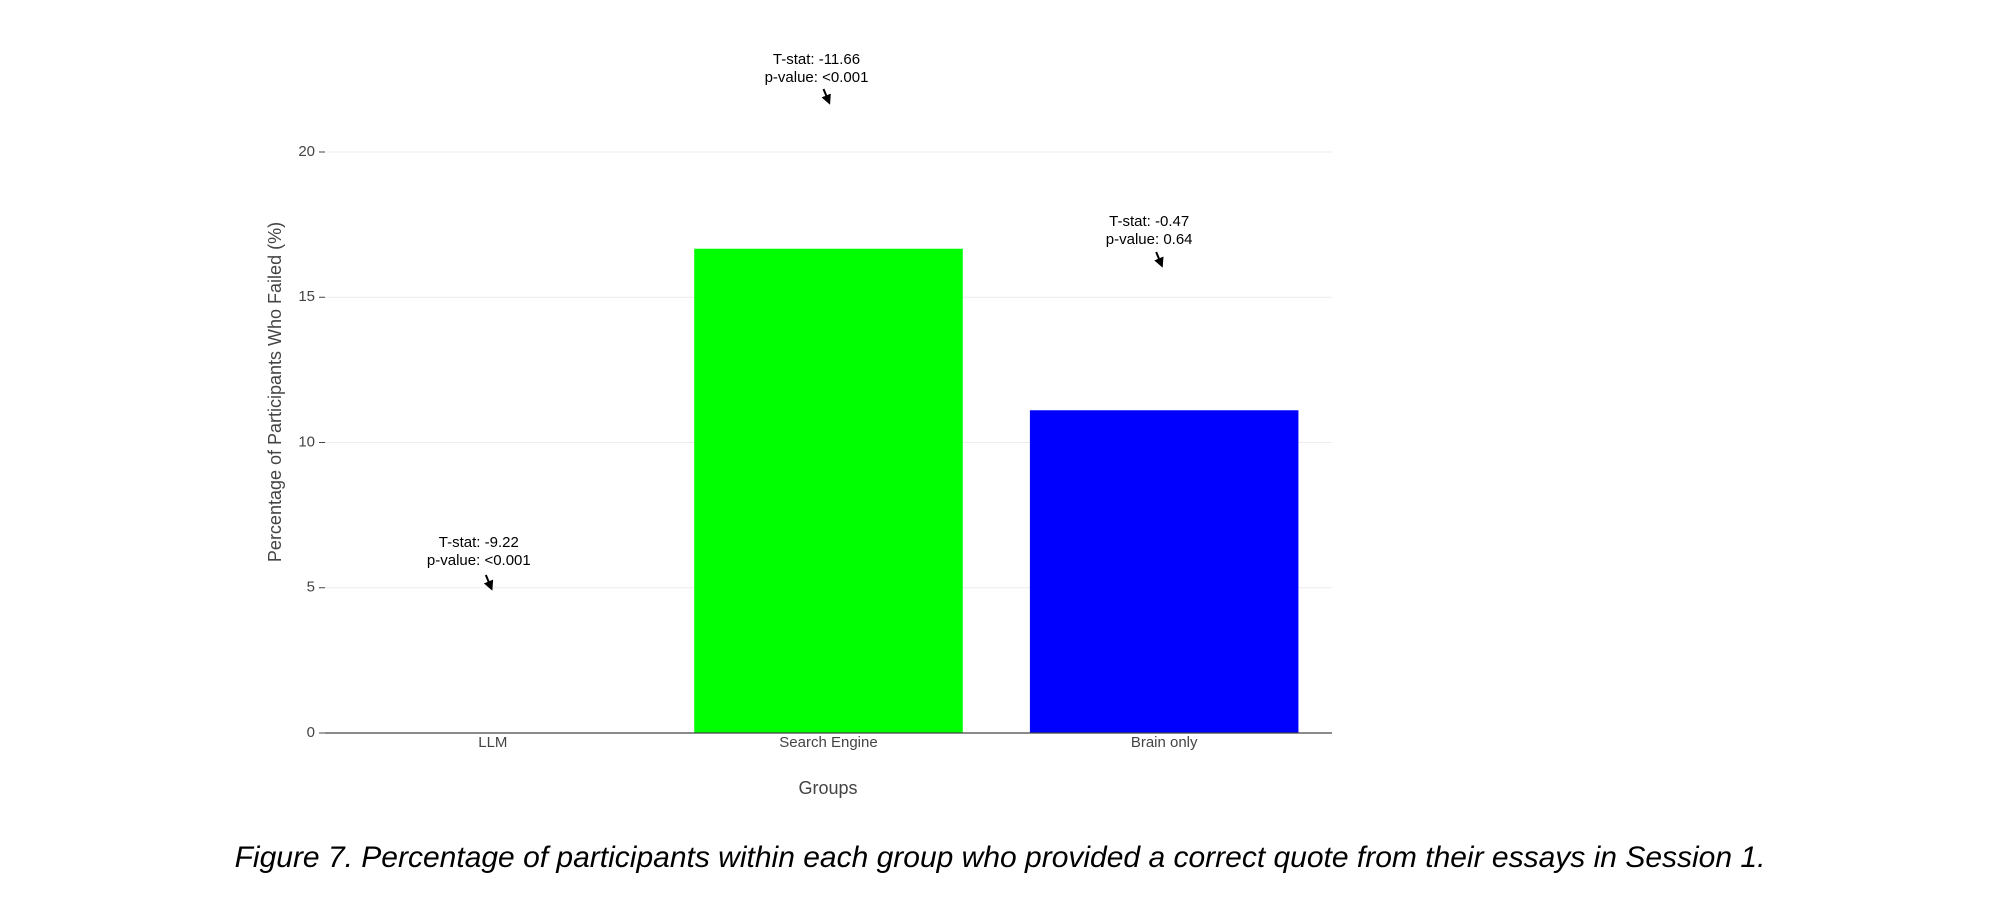 The image size is (2000, 908). Describe the element at coordinates (827, 788) in the screenshot. I see `x-axis-title: Groups` at that location.